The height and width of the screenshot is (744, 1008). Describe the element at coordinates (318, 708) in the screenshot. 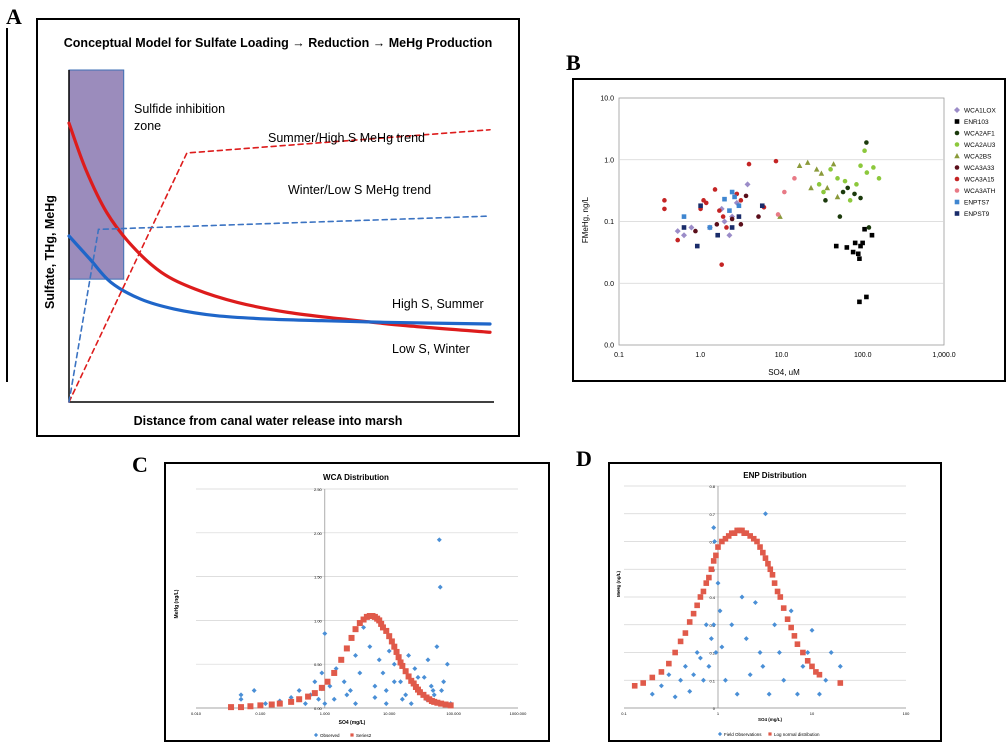

I see `panel-c-ytick: 0.00` at that location.